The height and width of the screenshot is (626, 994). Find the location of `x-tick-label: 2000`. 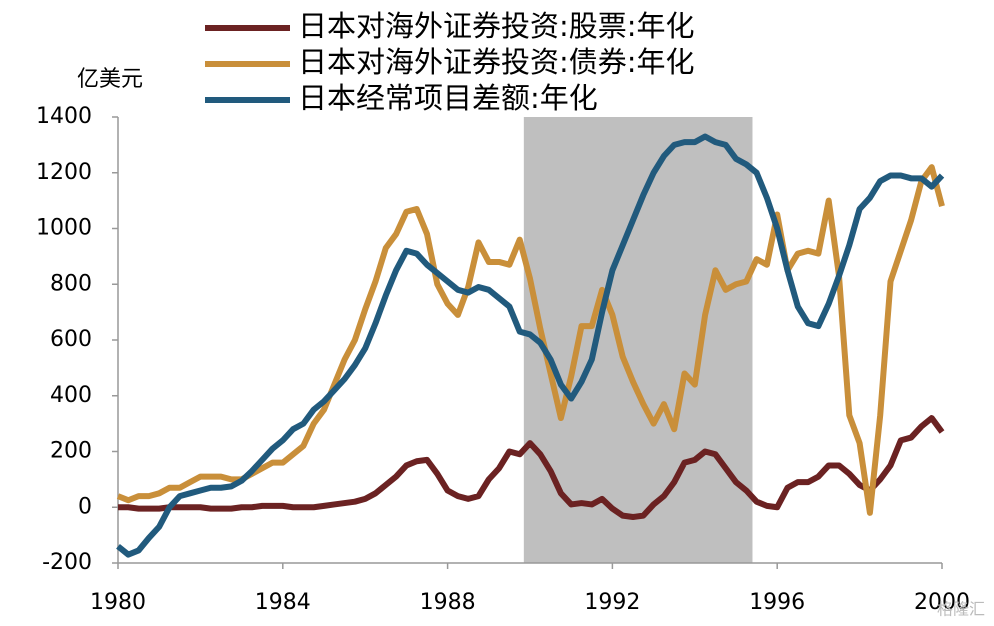

x-tick-label: 2000 is located at coordinates (942, 602).